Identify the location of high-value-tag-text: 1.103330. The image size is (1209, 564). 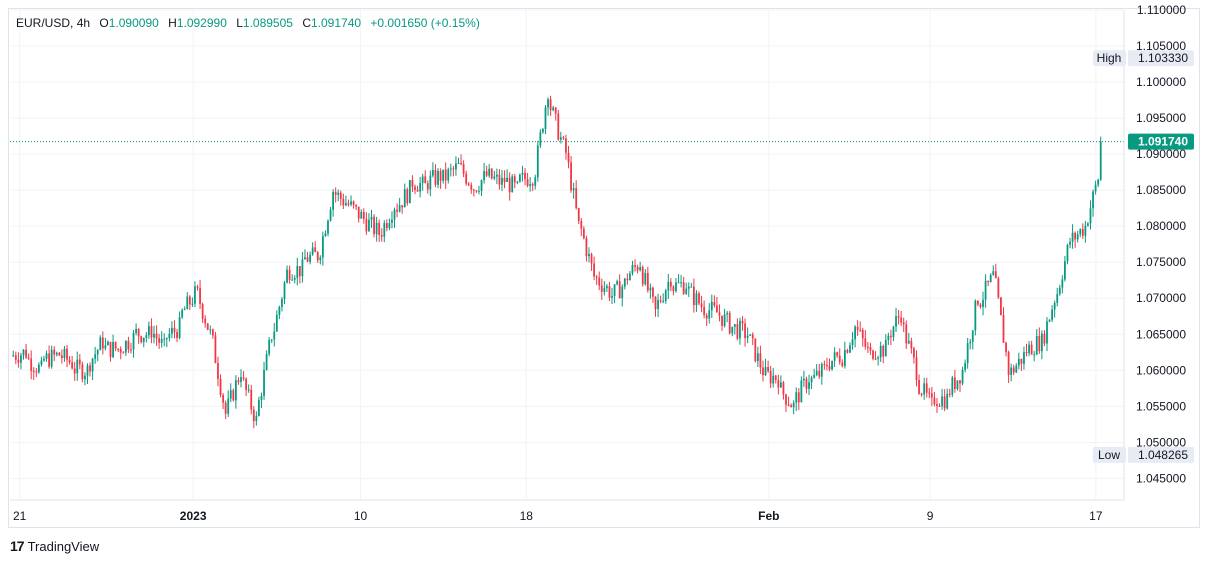
(1163, 58).